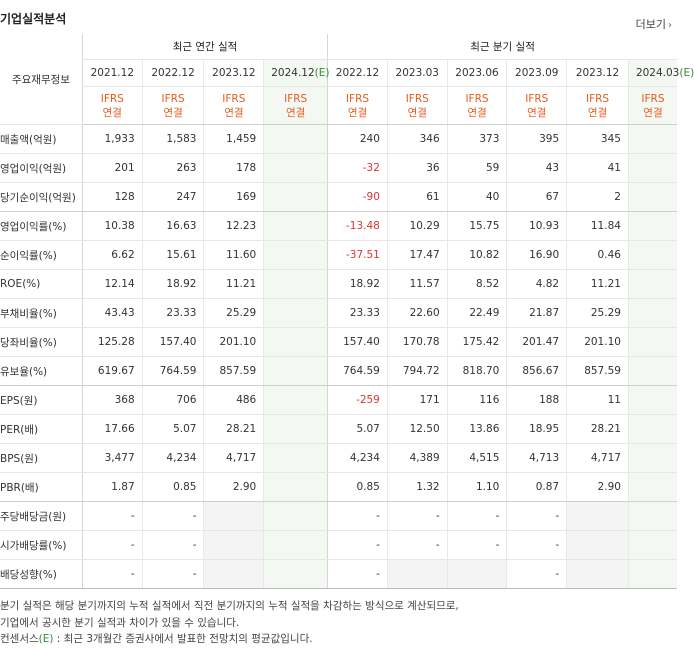 This screenshot has width=694, height=648. What do you see at coordinates (338, 516) in the screenshot?
I see `table-row: 주당배당금(원) - - - - - -` at bounding box center [338, 516].